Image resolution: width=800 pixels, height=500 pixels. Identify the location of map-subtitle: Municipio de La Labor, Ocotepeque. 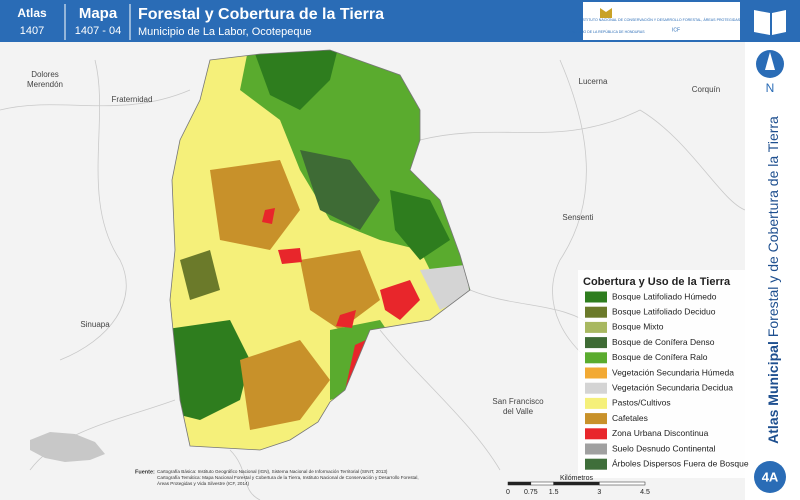
(225, 32).